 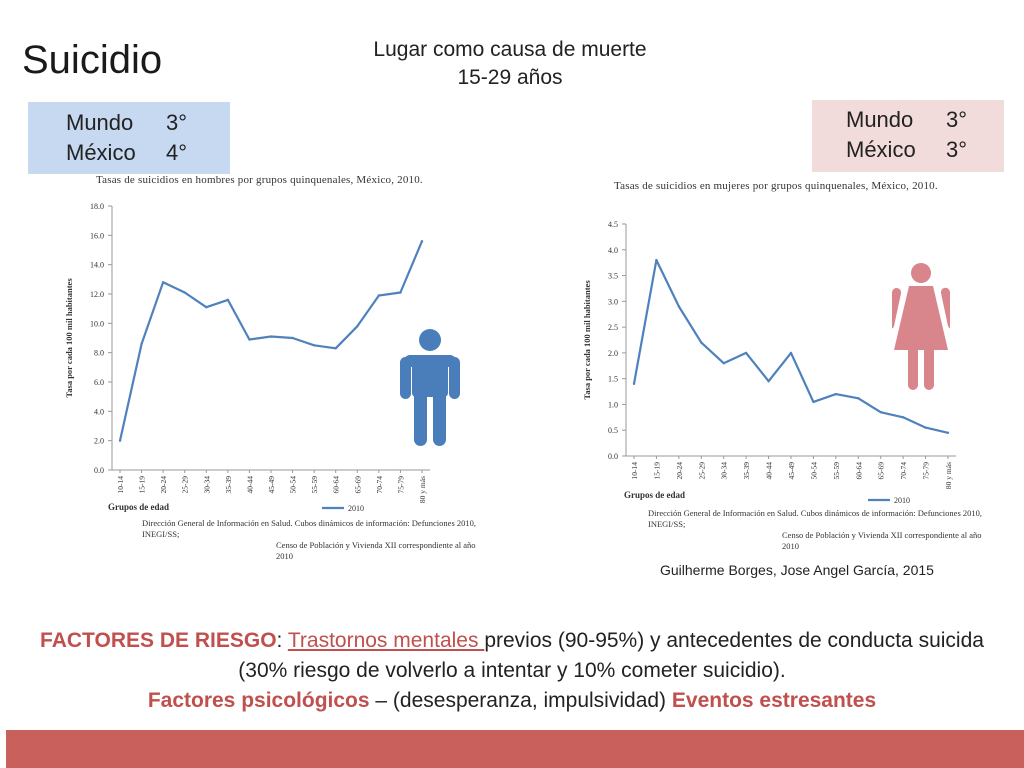 I want to click on stress-events-label: Eventos estresantes, so click(x=774, y=700).